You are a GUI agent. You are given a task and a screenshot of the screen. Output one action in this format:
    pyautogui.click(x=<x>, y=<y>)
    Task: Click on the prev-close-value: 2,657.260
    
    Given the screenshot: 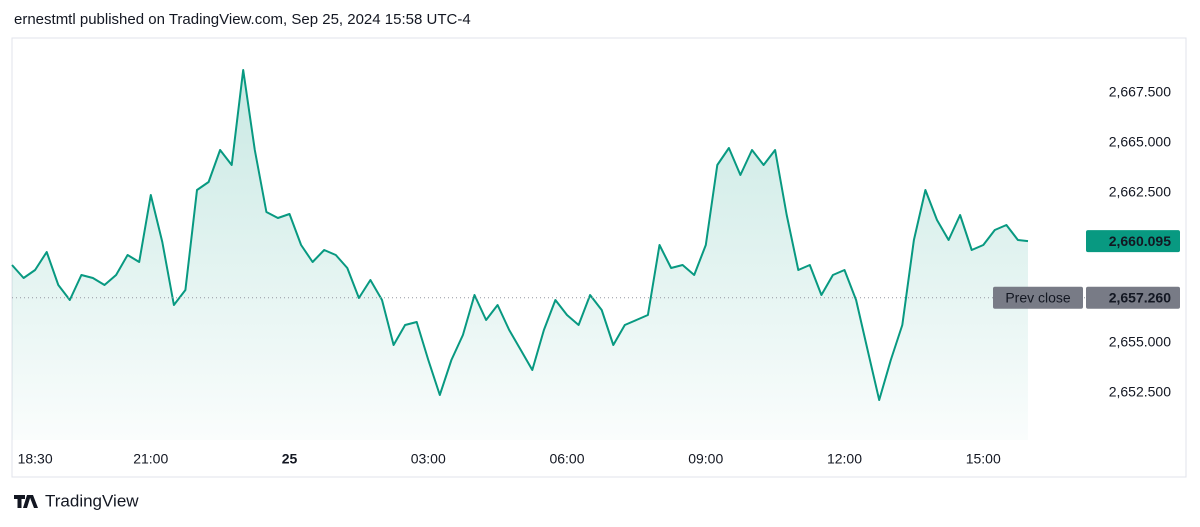 What is the action you would take?
    pyautogui.click(x=1140, y=298)
    